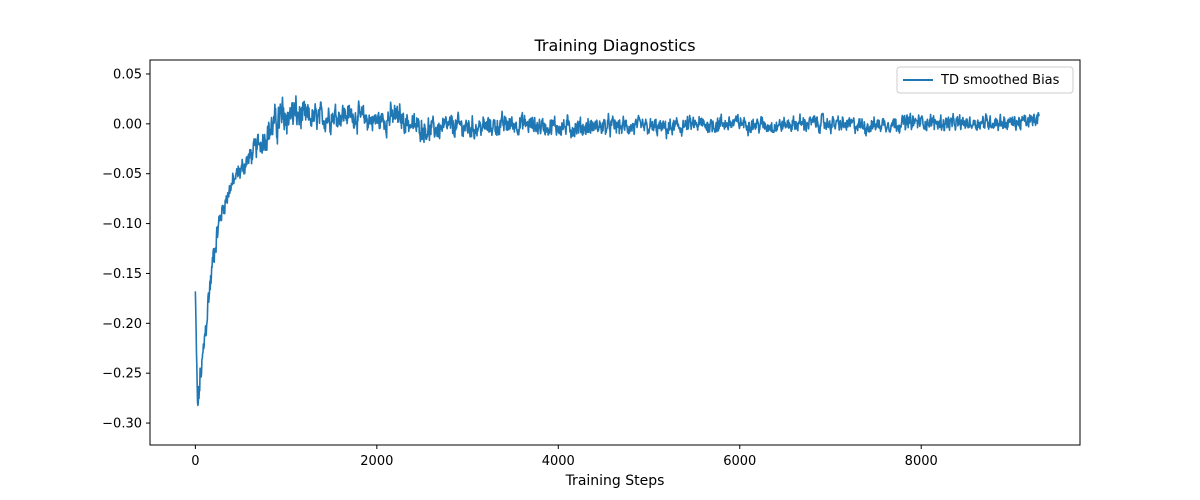 Image resolution: width=1200 pixels, height=500 pixels. What do you see at coordinates (126, 249) in the screenshot?
I see `y-axis-ticks: −0.30 −0.25 −0.20 −0.15 −0.10 −0.05 0.00 0.05` at bounding box center [126, 249].